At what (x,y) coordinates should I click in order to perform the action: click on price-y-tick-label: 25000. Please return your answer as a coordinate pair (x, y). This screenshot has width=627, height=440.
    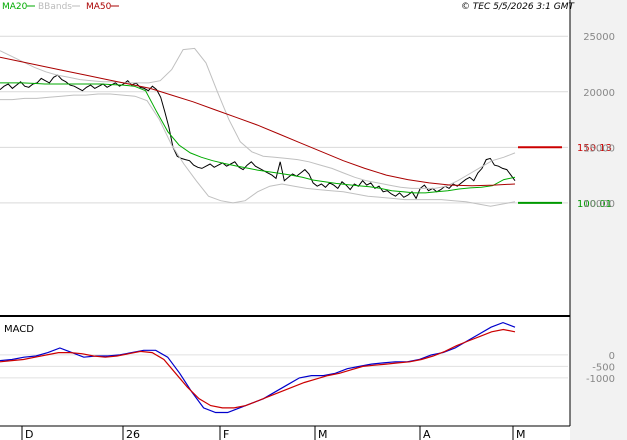
    Looking at the image, I should click on (599, 37).